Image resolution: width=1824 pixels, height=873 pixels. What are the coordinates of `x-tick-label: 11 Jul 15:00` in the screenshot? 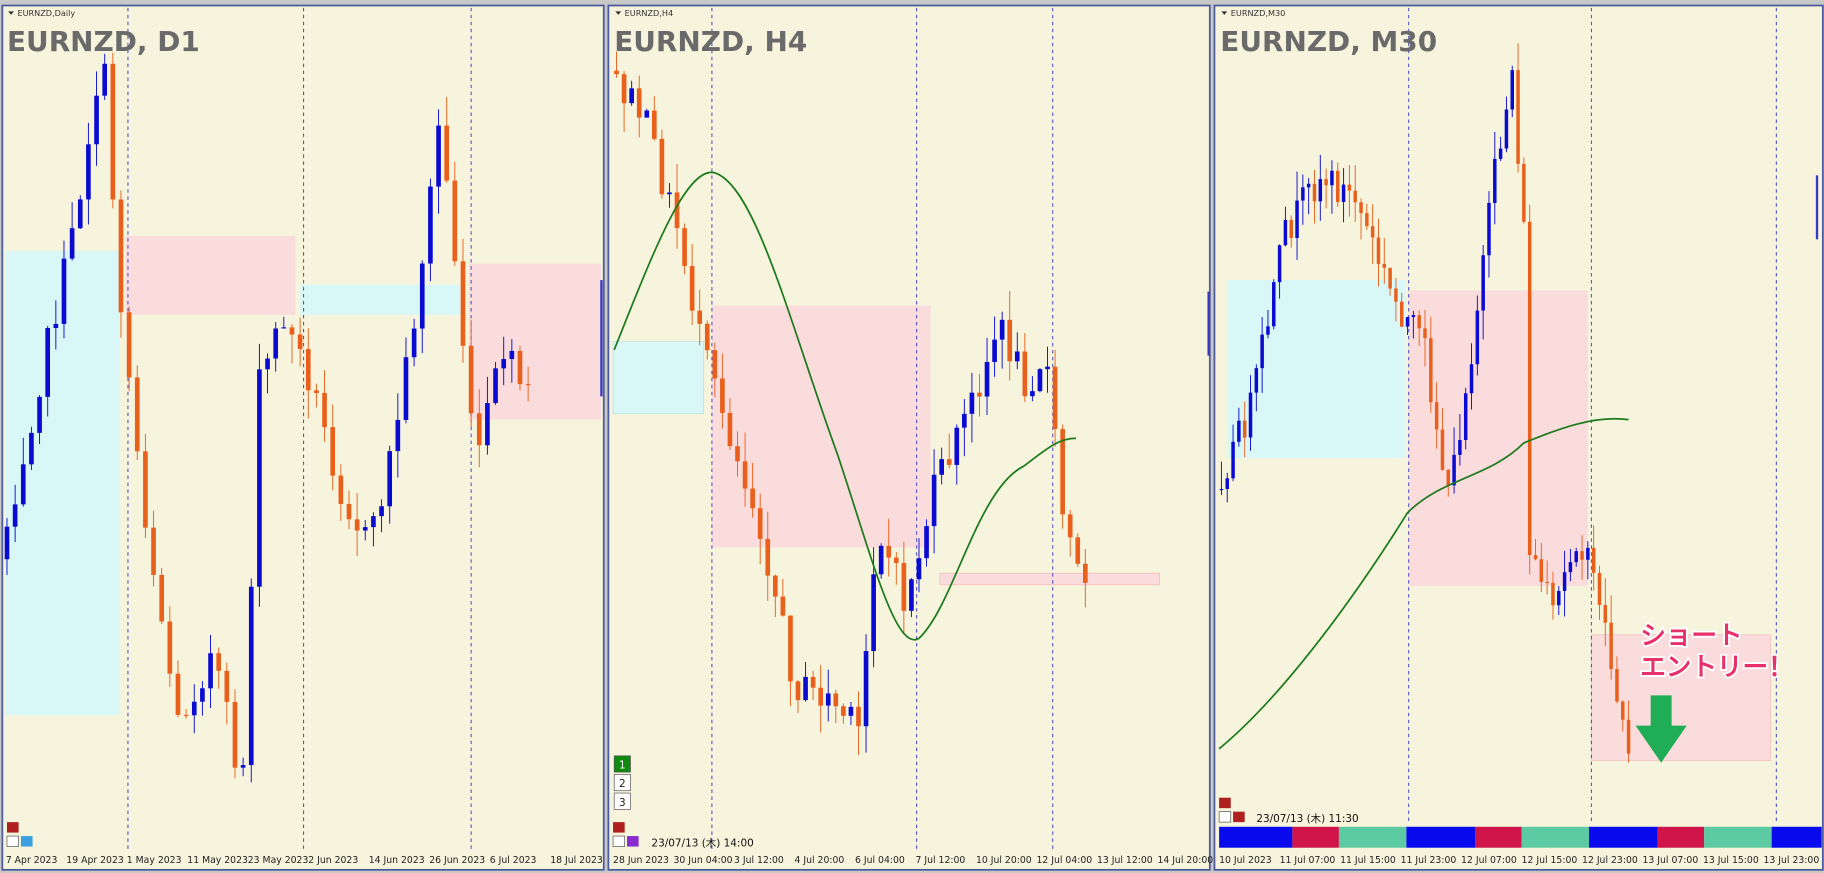 It's located at (1368, 860).